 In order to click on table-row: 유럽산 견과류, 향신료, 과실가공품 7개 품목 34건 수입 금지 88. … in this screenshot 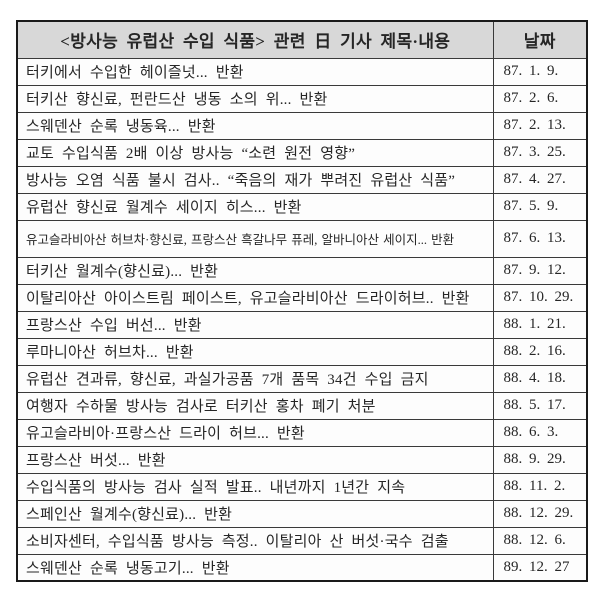, I will do `click(302, 378)`.